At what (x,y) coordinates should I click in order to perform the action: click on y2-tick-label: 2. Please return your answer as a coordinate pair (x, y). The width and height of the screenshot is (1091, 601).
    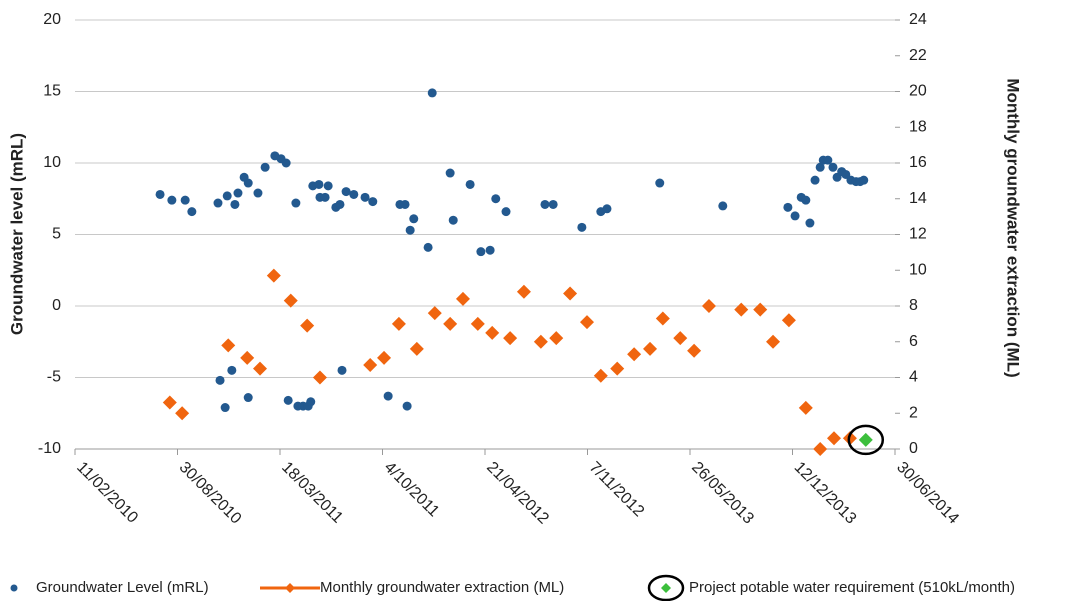
    Looking at the image, I should click on (913, 412).